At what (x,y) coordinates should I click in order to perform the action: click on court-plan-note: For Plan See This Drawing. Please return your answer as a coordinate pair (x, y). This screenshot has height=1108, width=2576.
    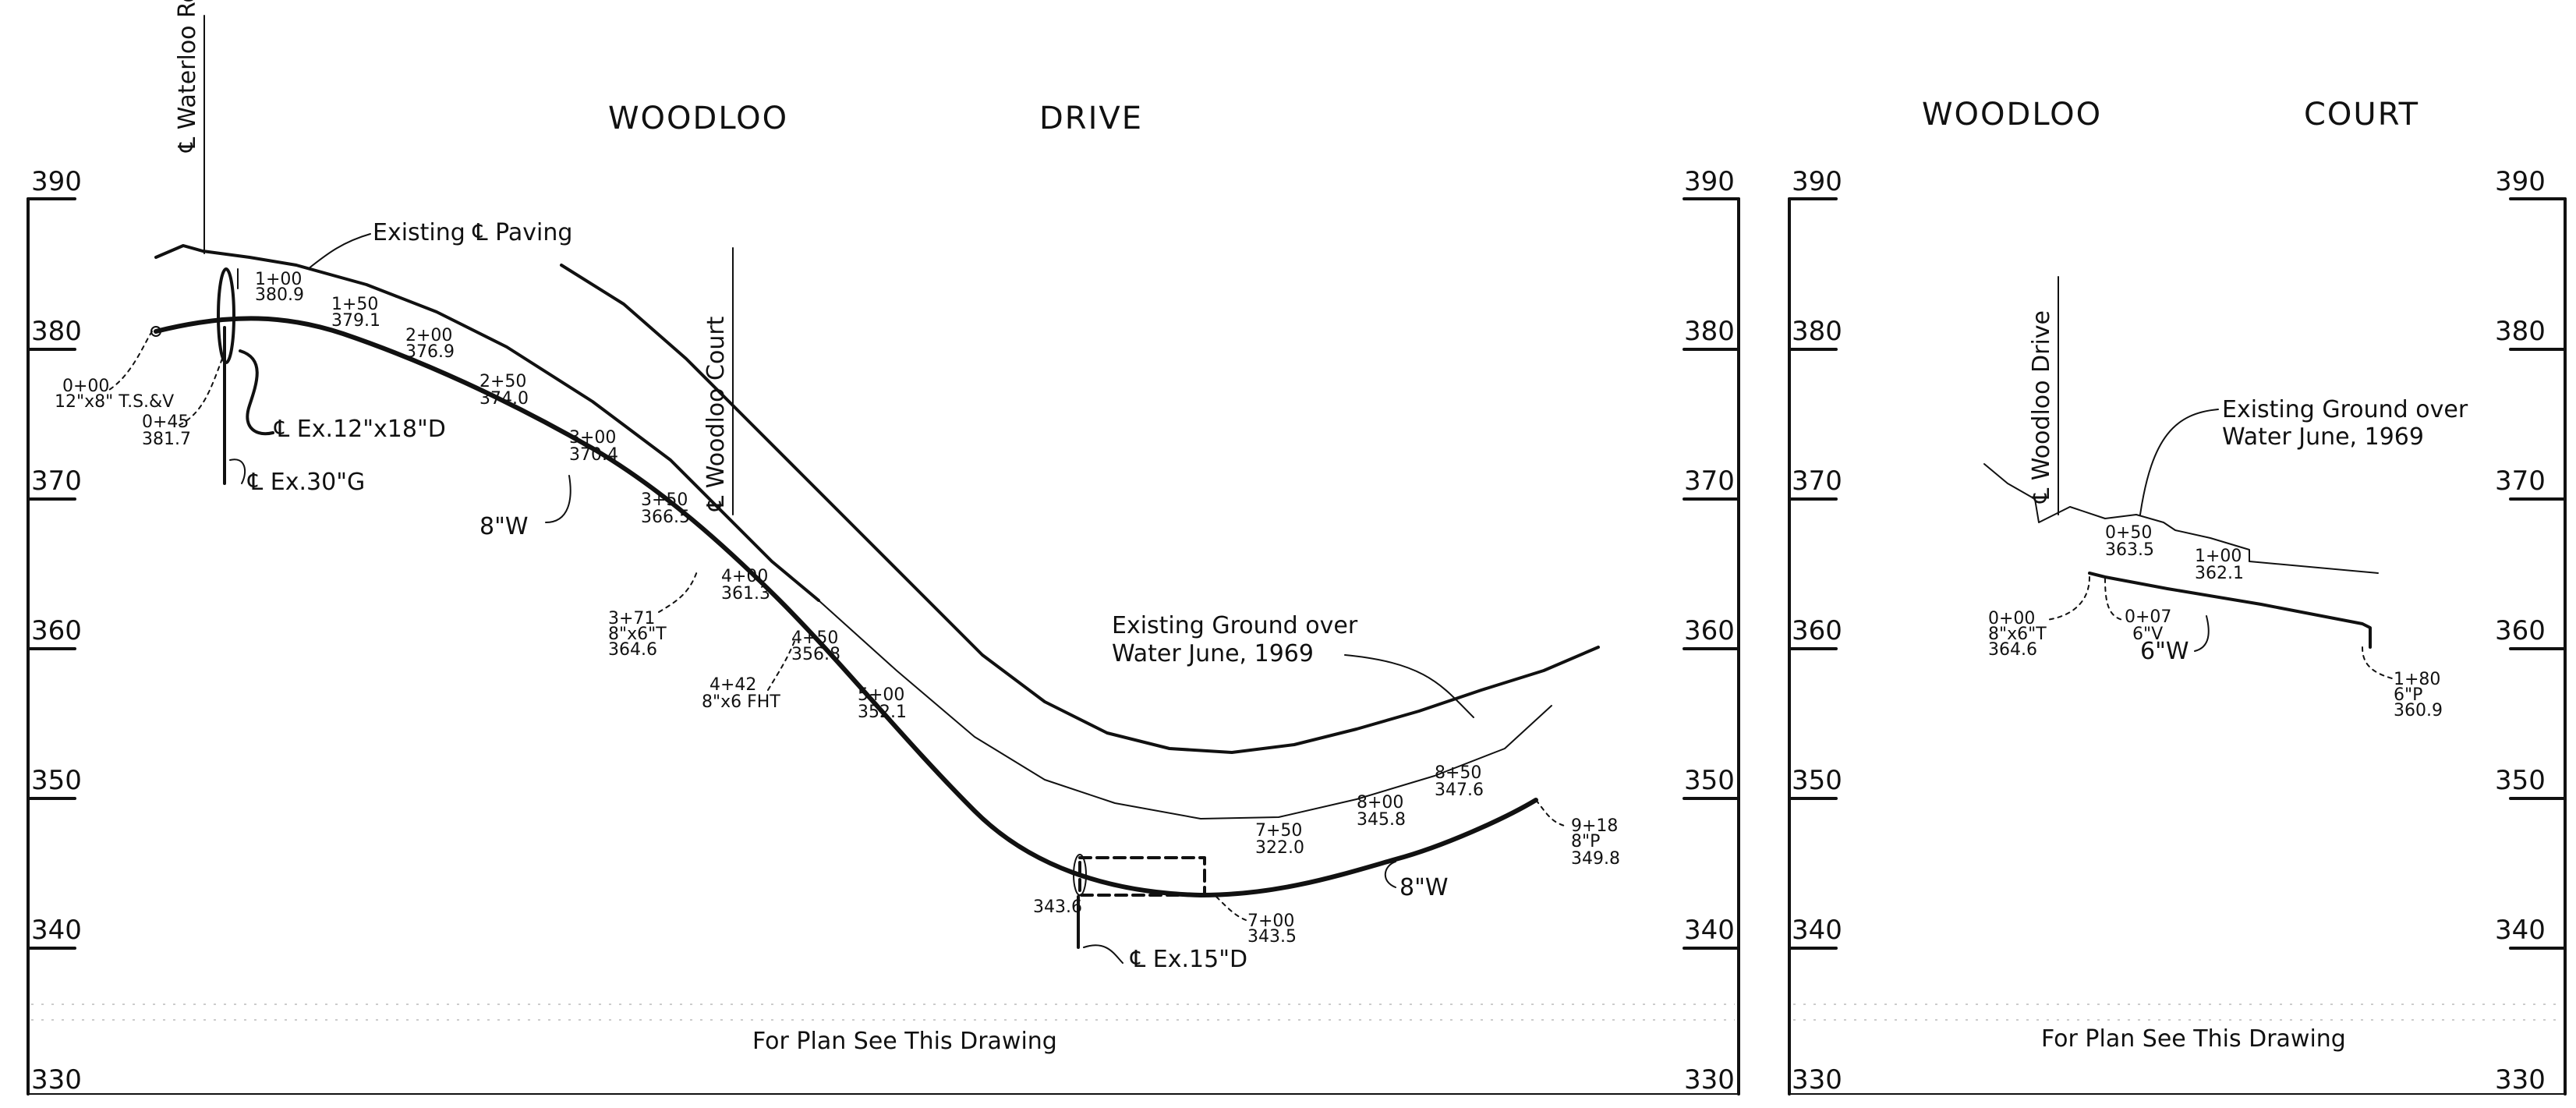
    Looking at the image, I should click on (2193, 1039).